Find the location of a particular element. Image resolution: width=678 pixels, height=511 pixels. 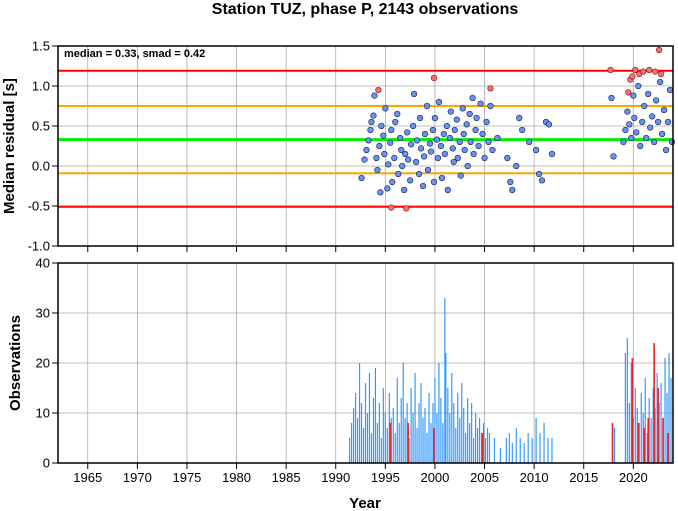

residual-y-axis-label: Median residual [s] is located at coordinates (9, 146).